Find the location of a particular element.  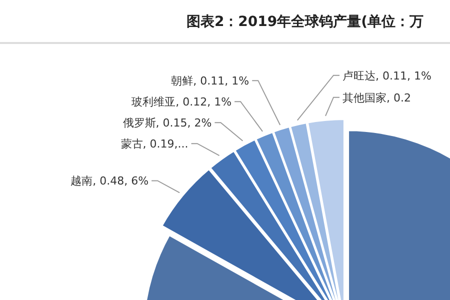

slice-label: 其他国家, 0.2 is located at coordinates (376, 97).